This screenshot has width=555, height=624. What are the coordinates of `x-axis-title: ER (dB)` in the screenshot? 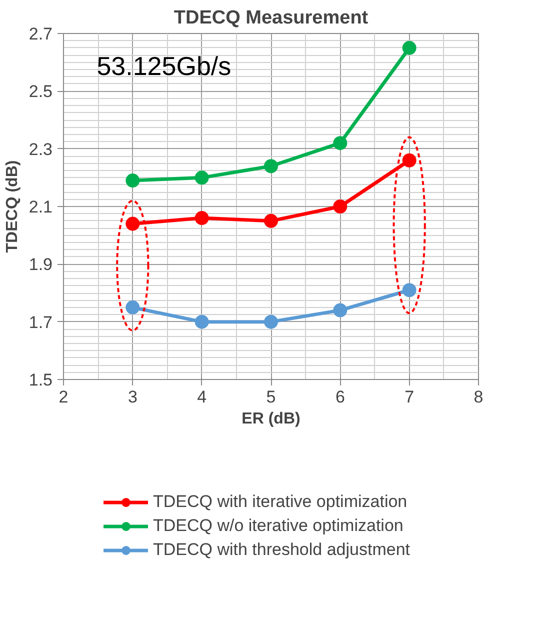 It's located at (271, 419).